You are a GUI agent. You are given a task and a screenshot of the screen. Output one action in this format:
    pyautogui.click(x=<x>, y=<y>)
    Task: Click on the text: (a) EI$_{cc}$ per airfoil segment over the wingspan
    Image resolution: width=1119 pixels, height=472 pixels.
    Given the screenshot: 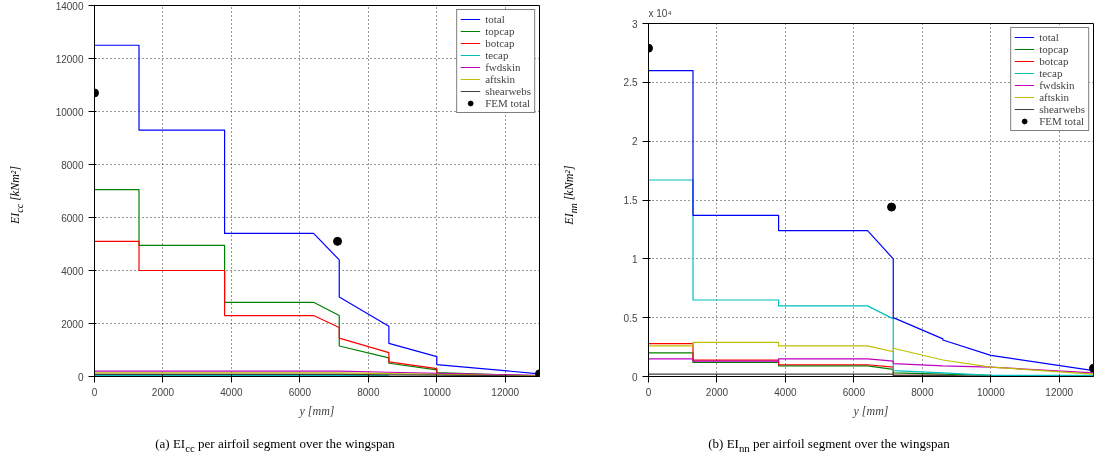 What is the action you would take?
    pyautogui.click(x=275, y=445)
    